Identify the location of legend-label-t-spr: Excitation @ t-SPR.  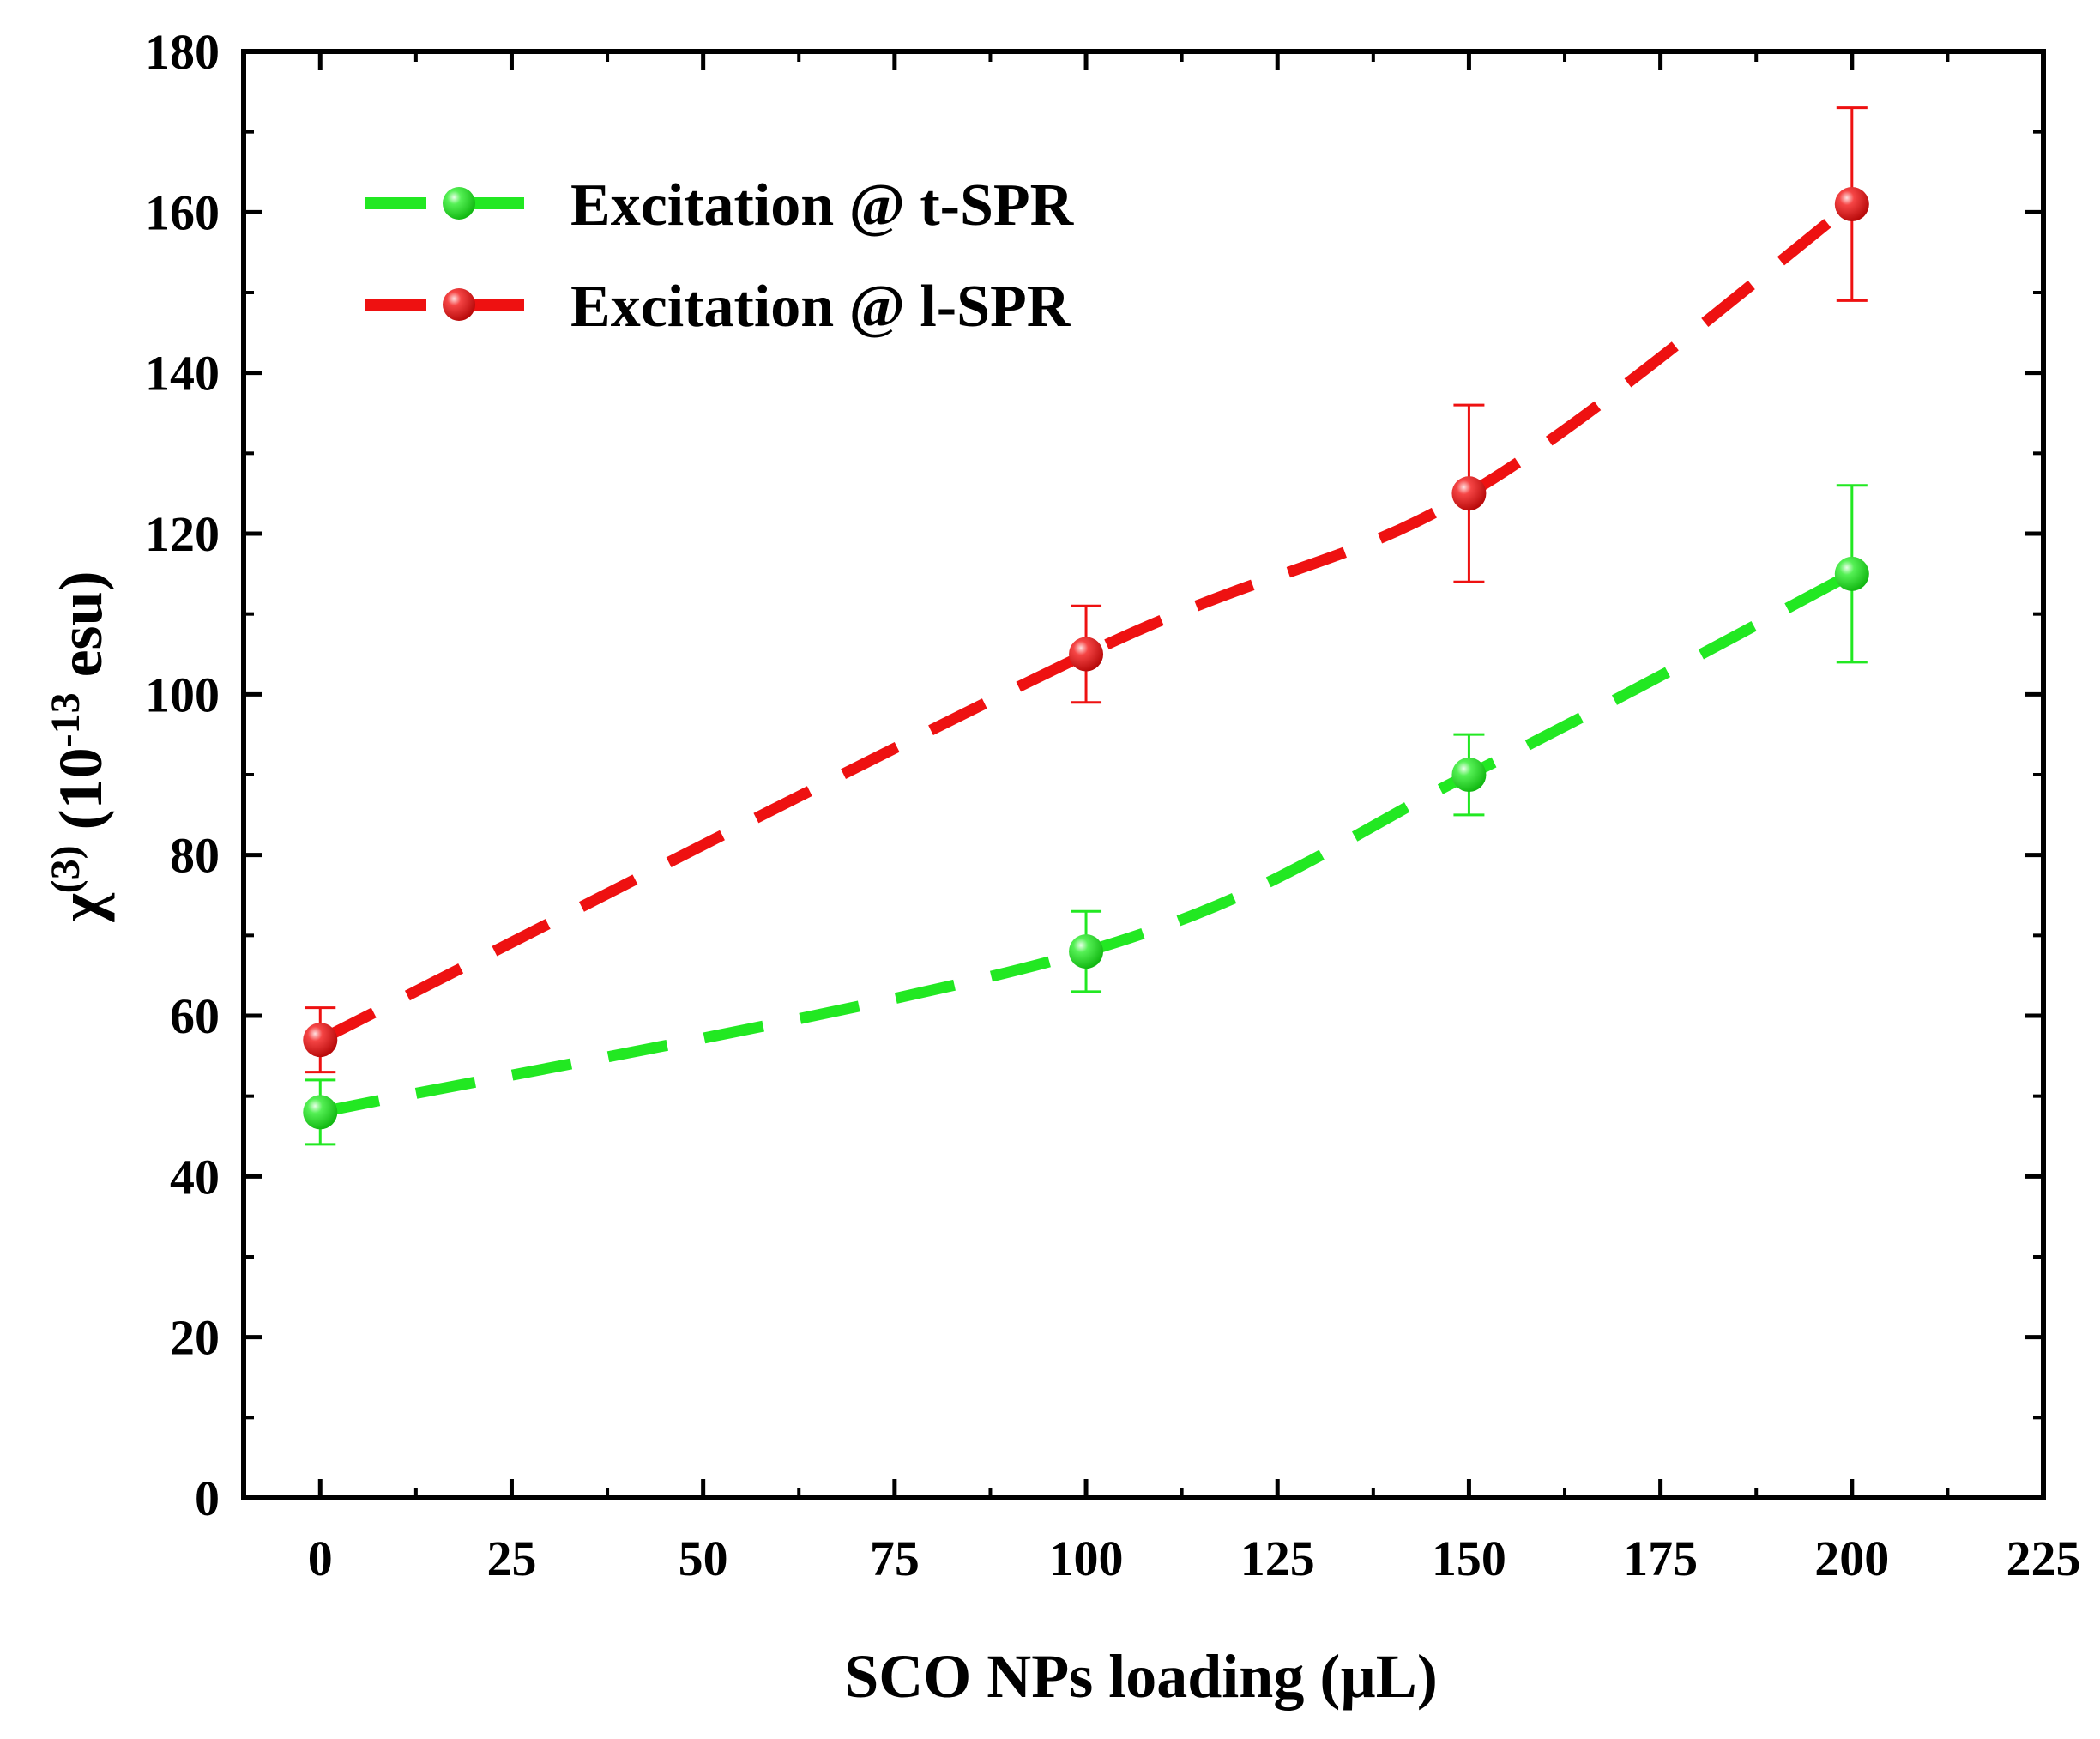
(822, 205).